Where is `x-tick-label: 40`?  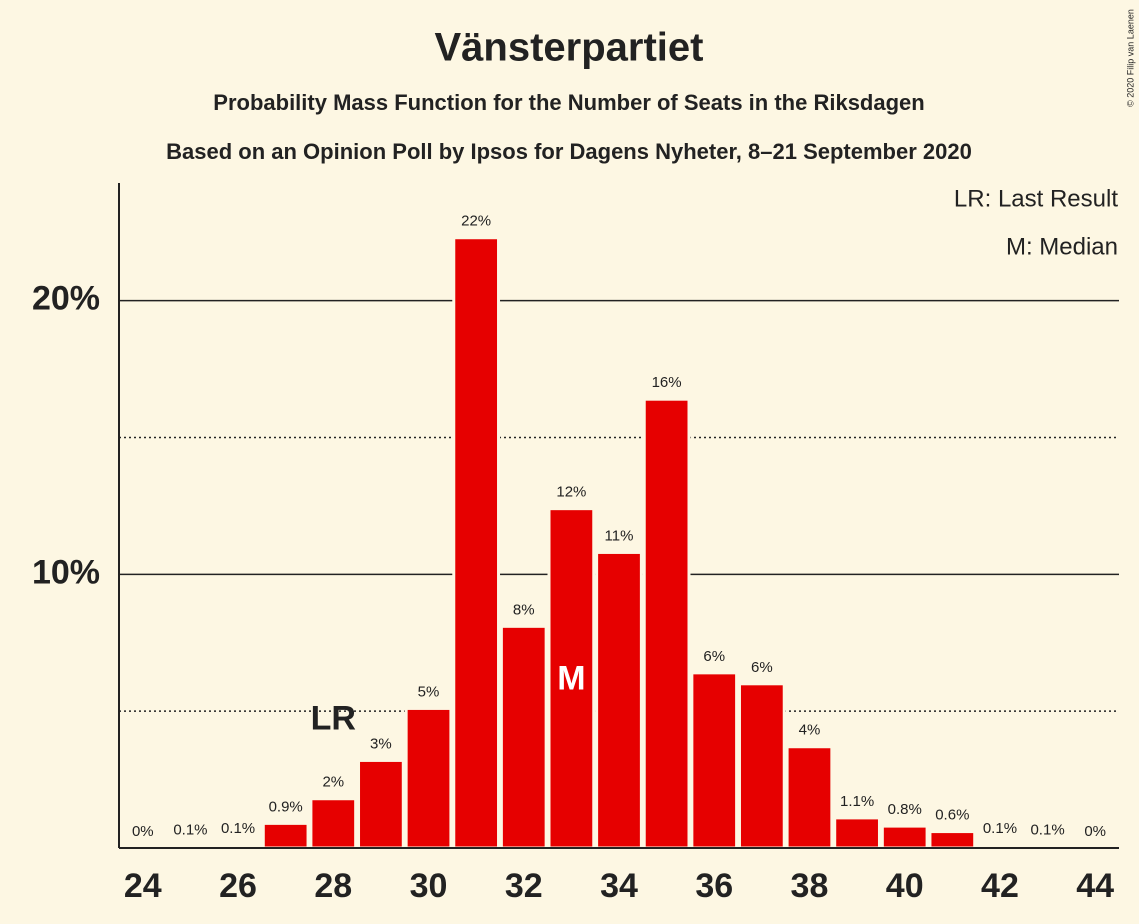
x-tick-label: 40 is located at coordinates (905, 886).